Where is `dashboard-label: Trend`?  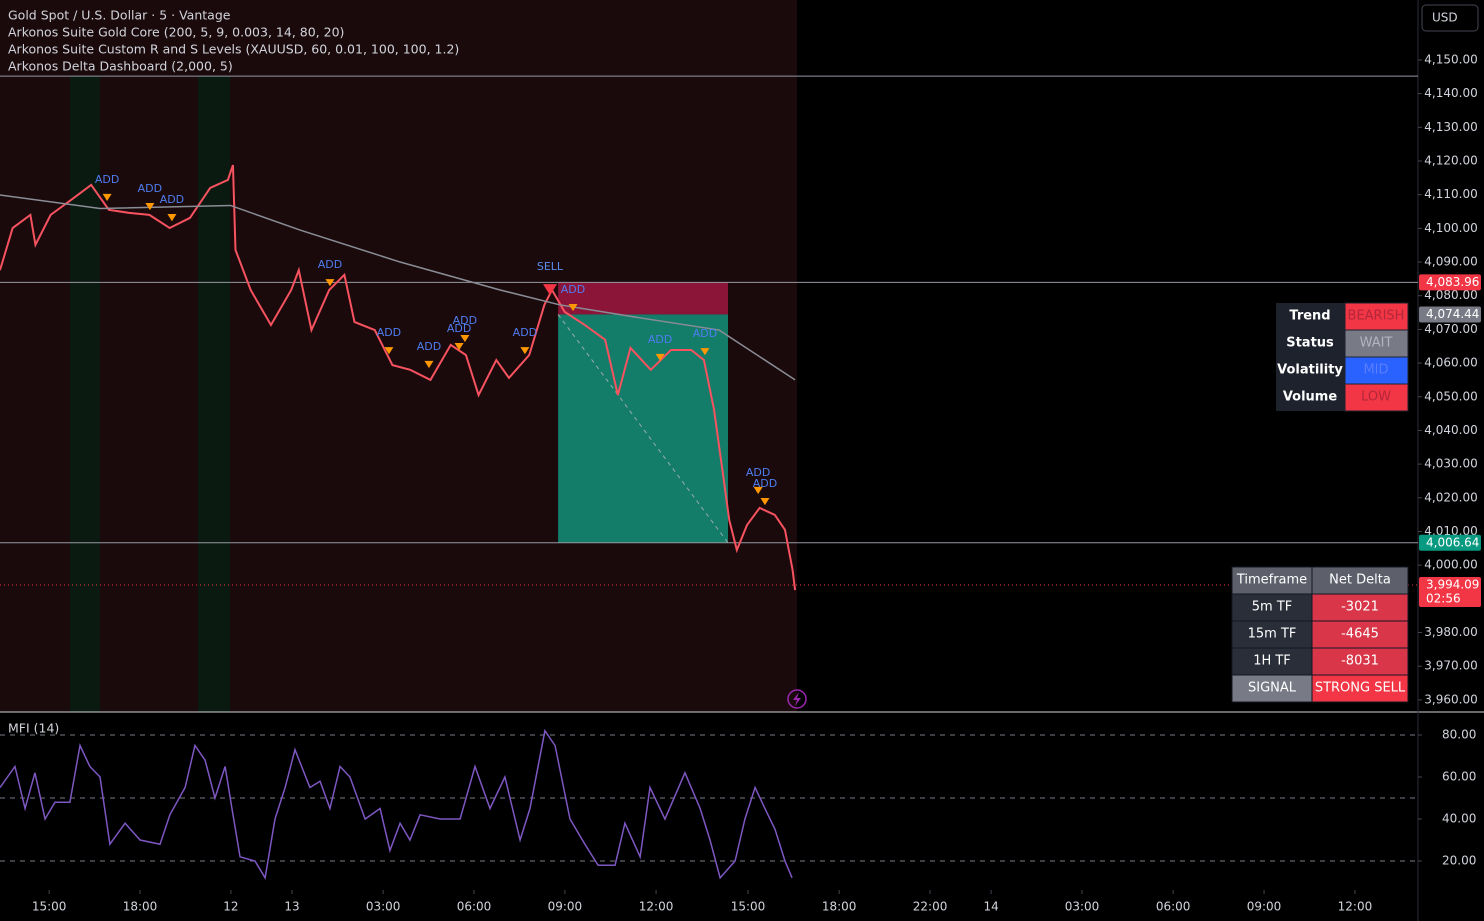
dashboard-label: Trend is located at coordinates (1309, 316).